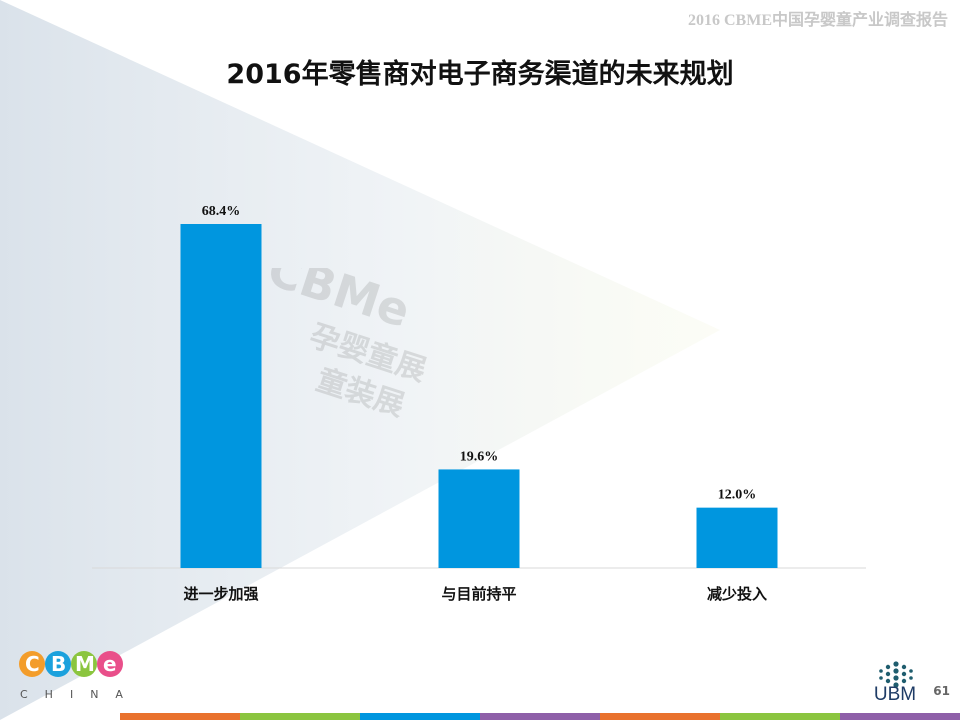 The image size is (960, 720). Describe the element at coordinates (110, 664) in the screenshot. I see `svg-text: e` at that location.